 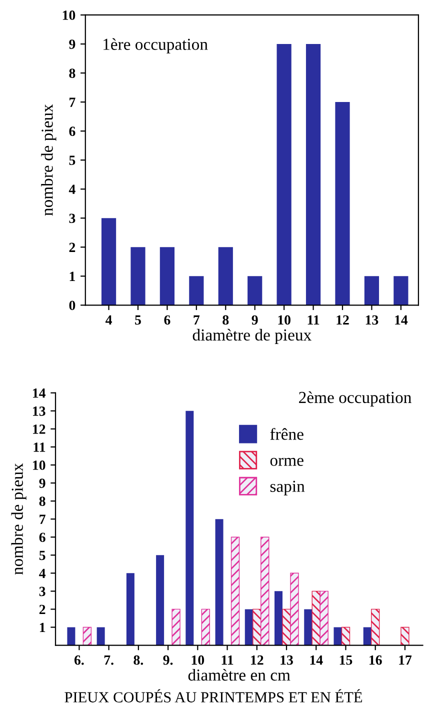 I want to click on x-tick-label: 16, so click(x=376, y=660).